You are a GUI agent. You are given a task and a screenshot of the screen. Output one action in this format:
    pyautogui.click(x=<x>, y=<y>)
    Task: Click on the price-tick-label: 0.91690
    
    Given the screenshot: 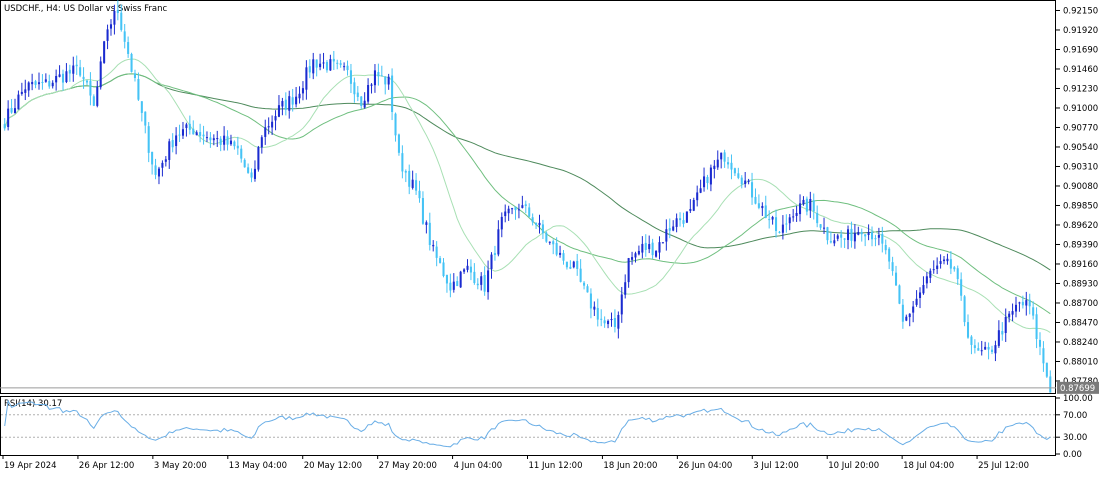 What is the action you would take?
    pyautogui.click(x=1080, y=50)
    